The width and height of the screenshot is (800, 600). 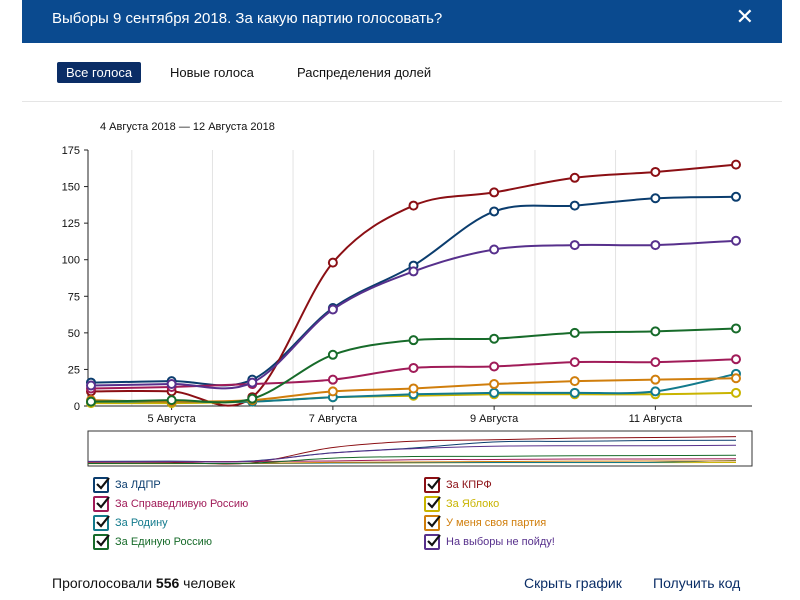 What do you see at coordinates (102, 583) in the screenshot?
I see `vote-count-prefix: Проголосовали` at bounding box center [102, 583].